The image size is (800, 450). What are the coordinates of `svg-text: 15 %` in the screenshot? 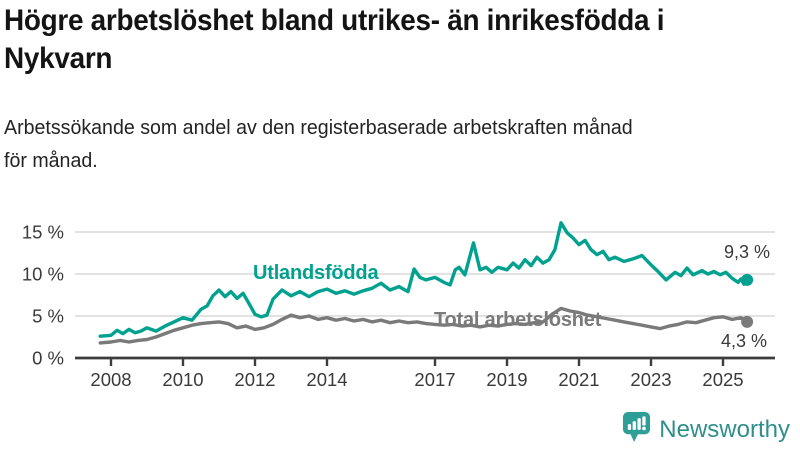 It's located at (43, 232).